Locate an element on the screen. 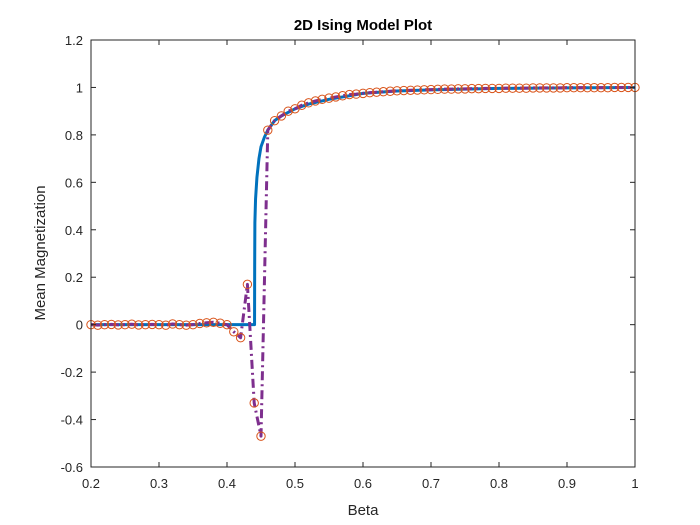 Image resolution: width=700 pixels, height=525 pixels. x-tick-label: 0.6 is located at coordinates (363, 483).